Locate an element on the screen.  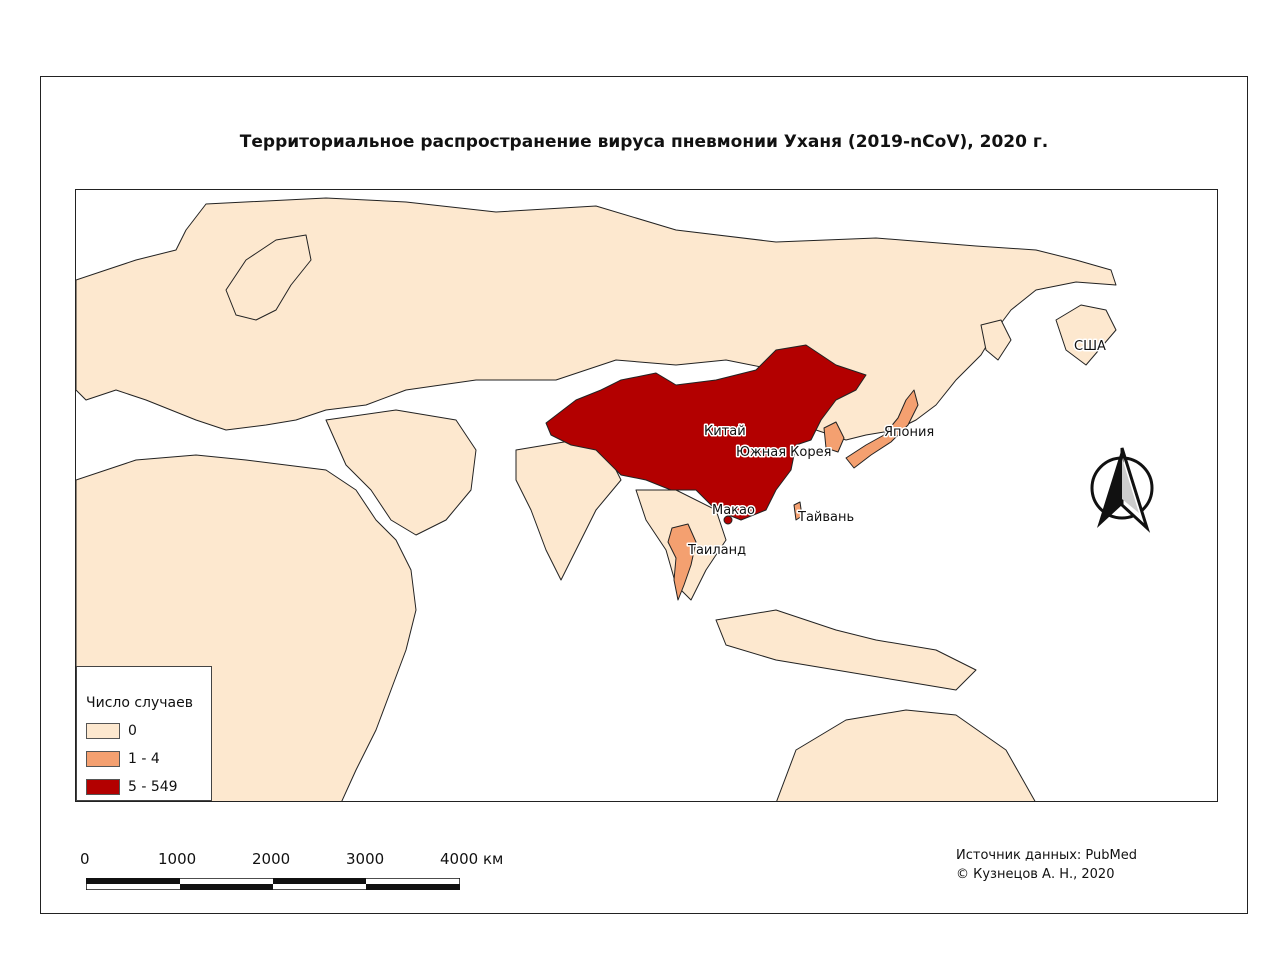
india is located at coordinates (568, 510).